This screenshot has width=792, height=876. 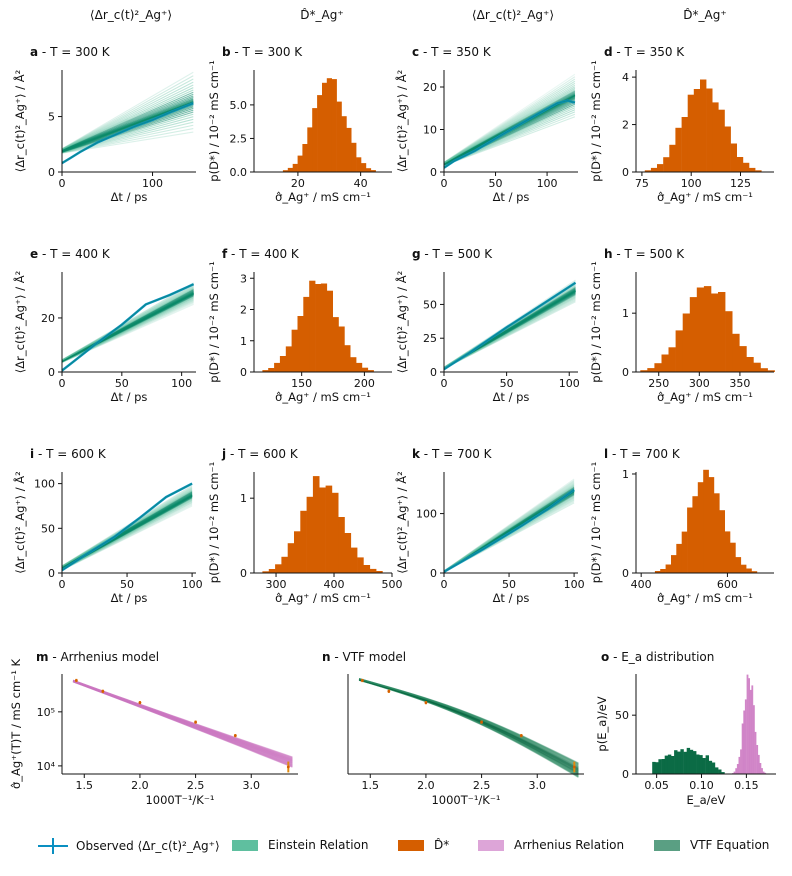 I want to click on y-tick-label: 1, so click(x=625, y=313).